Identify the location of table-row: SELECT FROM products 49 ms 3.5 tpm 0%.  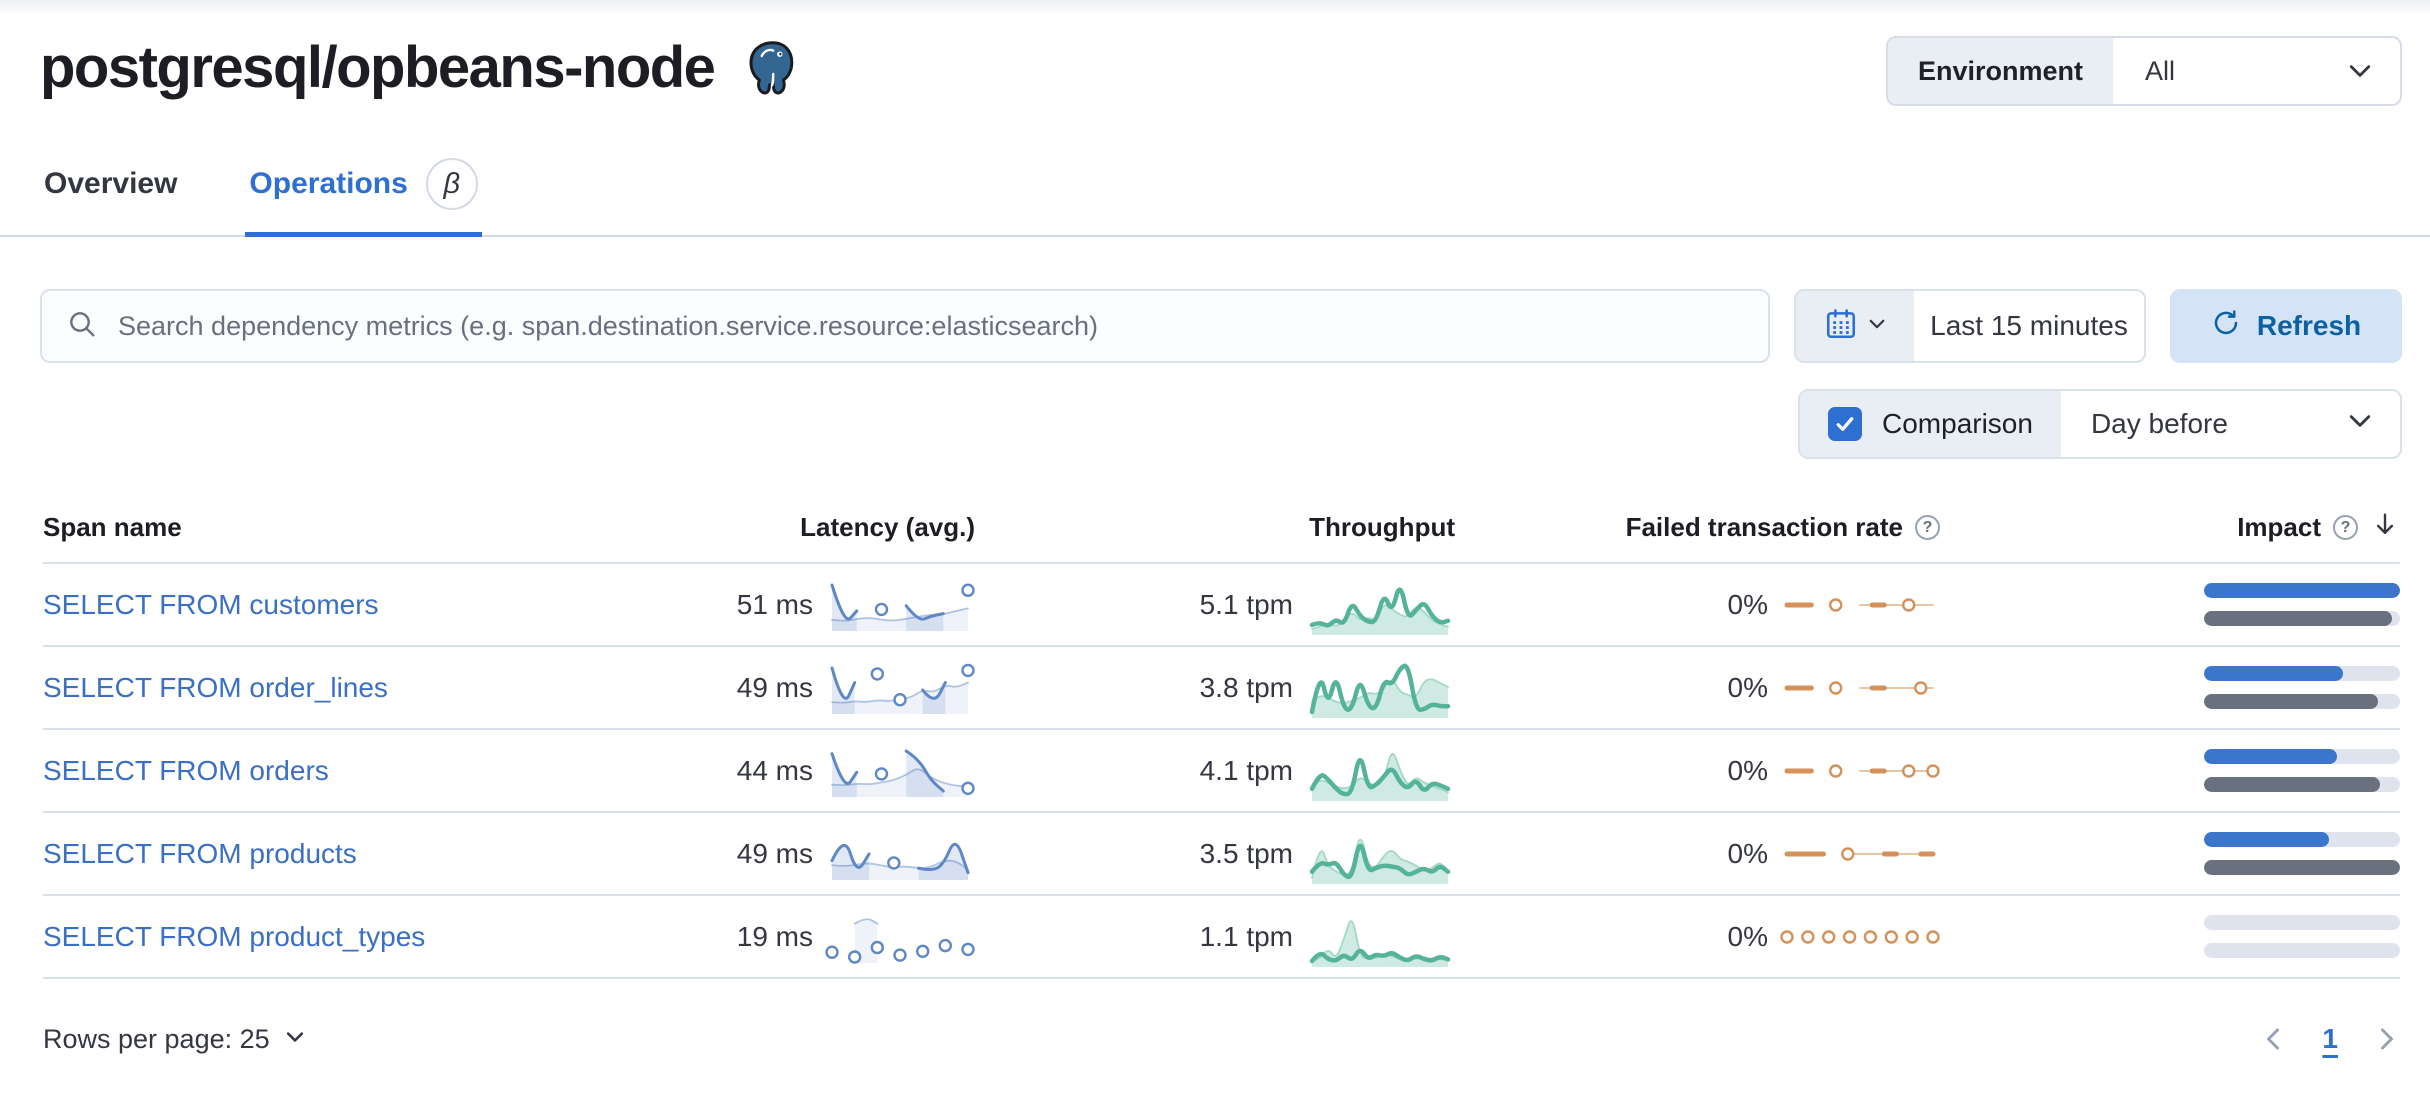
(1221, 854).